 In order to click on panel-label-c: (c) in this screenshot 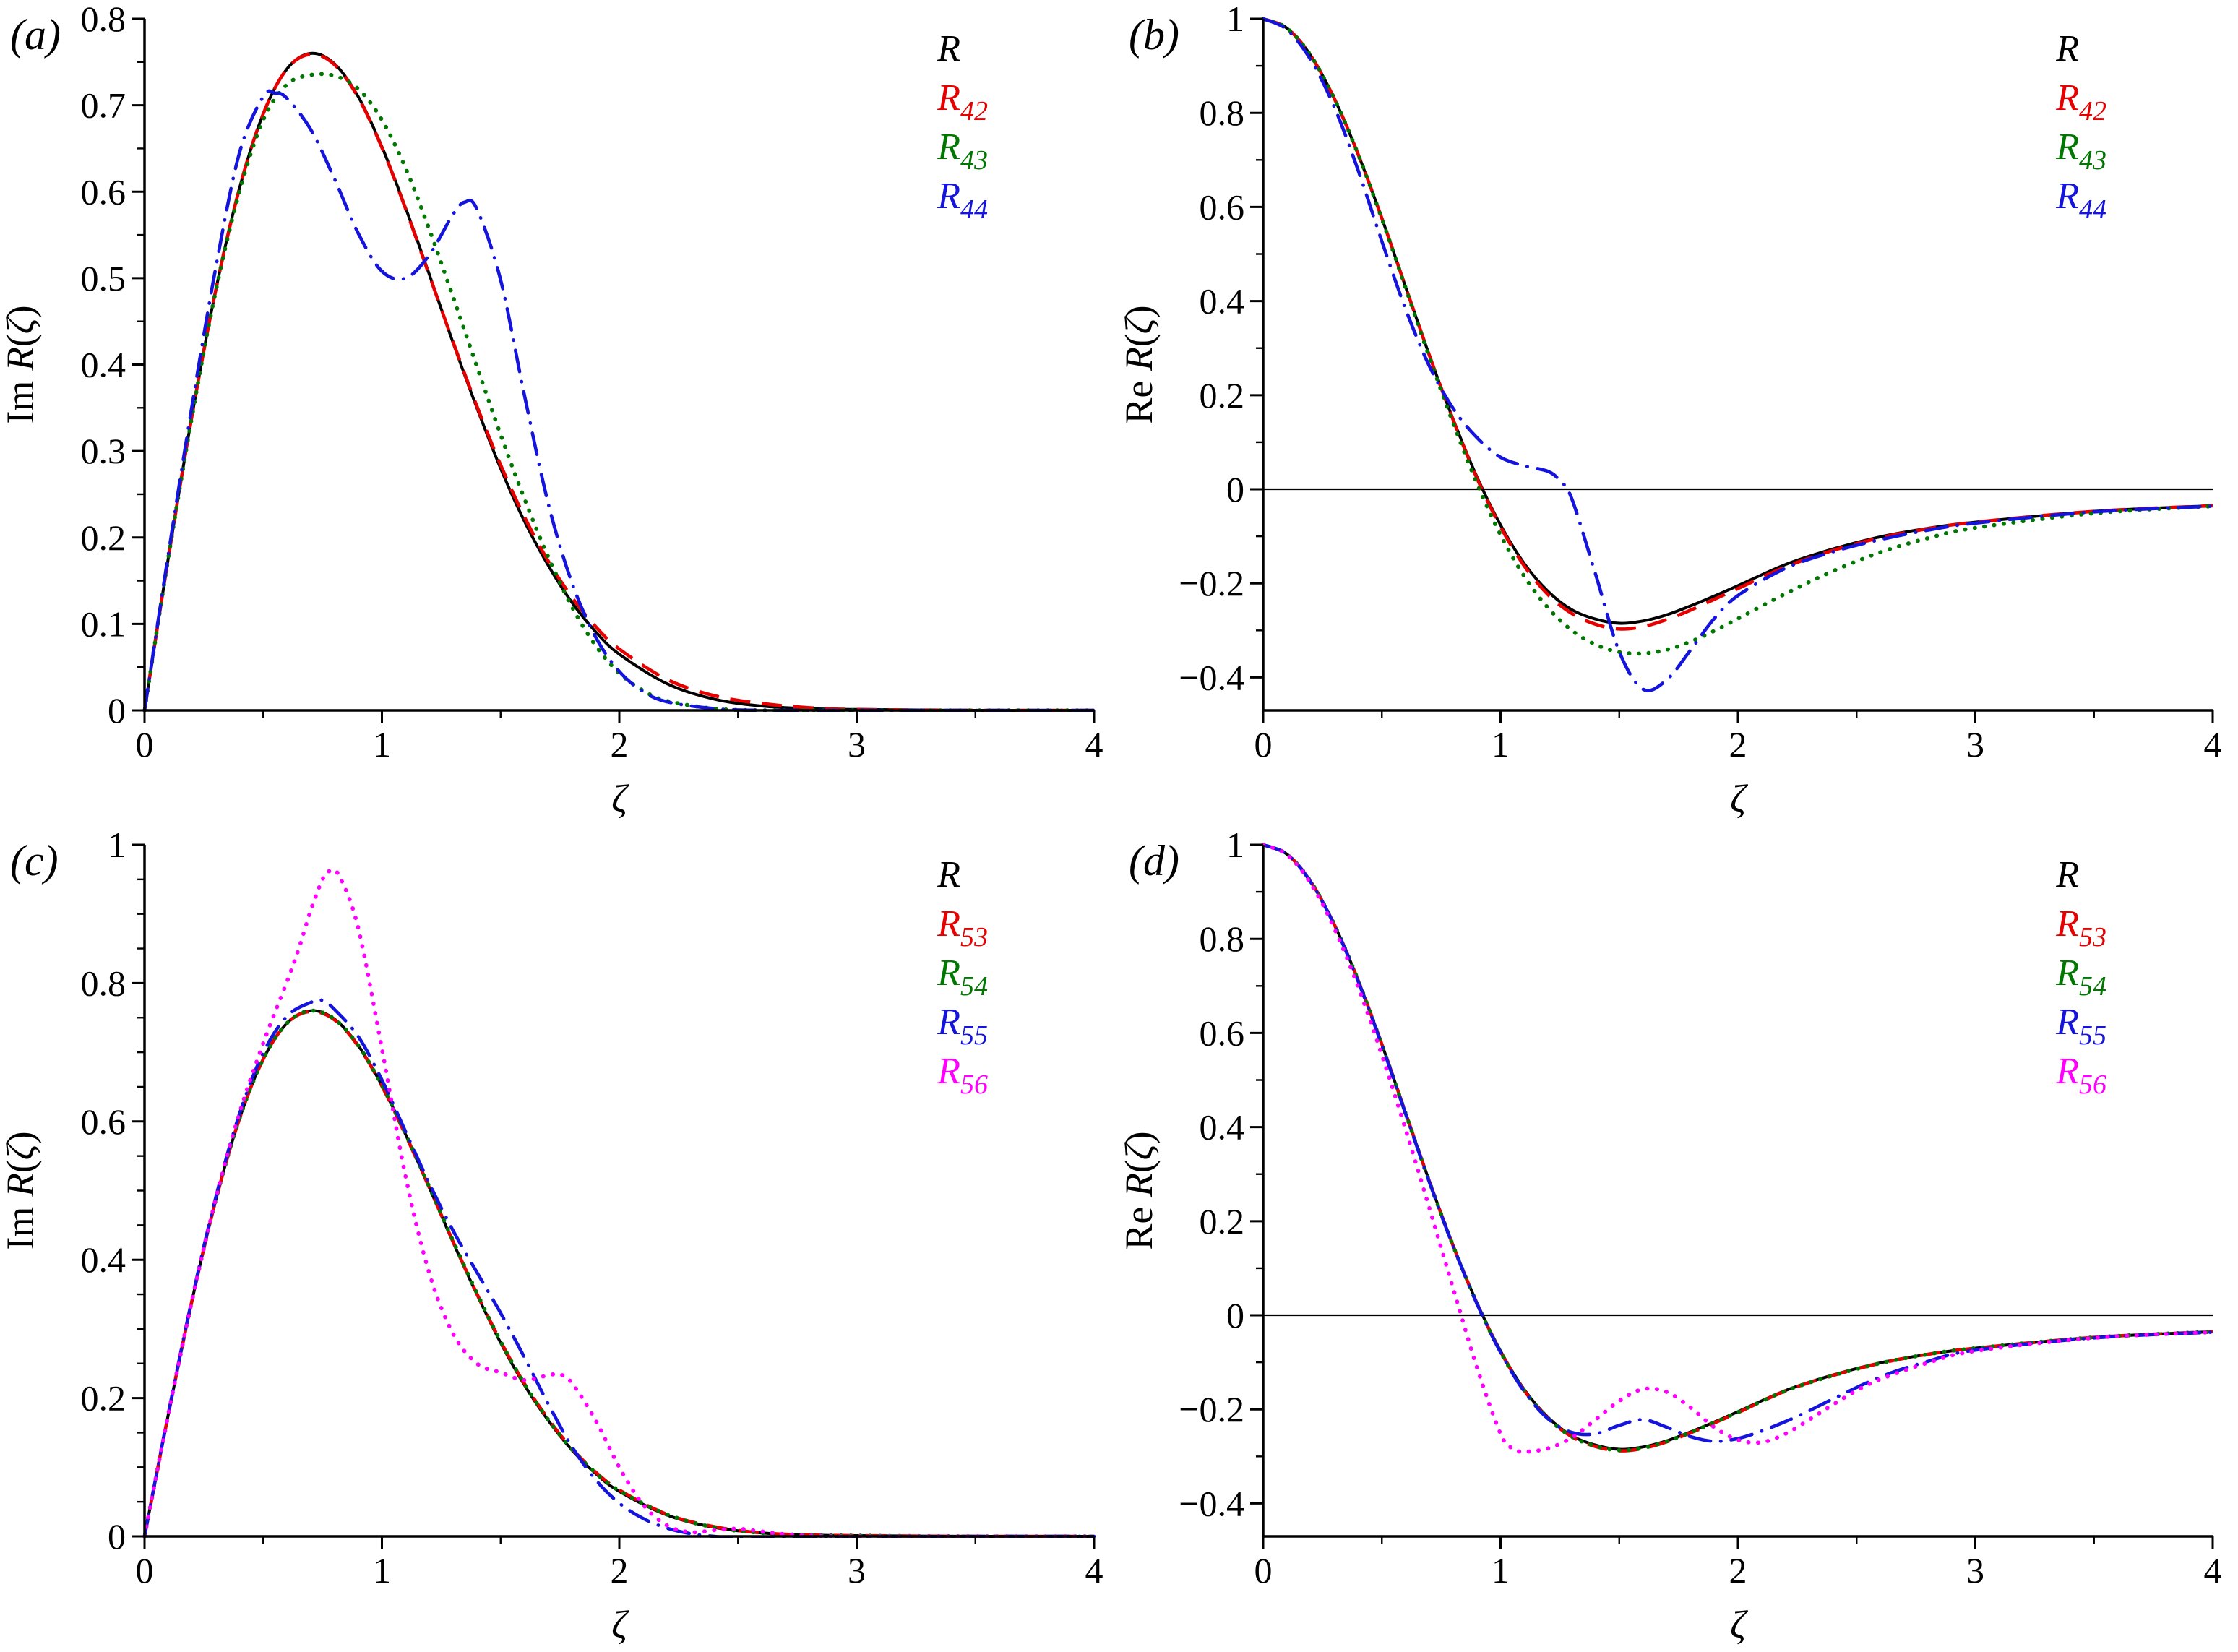, I will do `click(34, 861)`.